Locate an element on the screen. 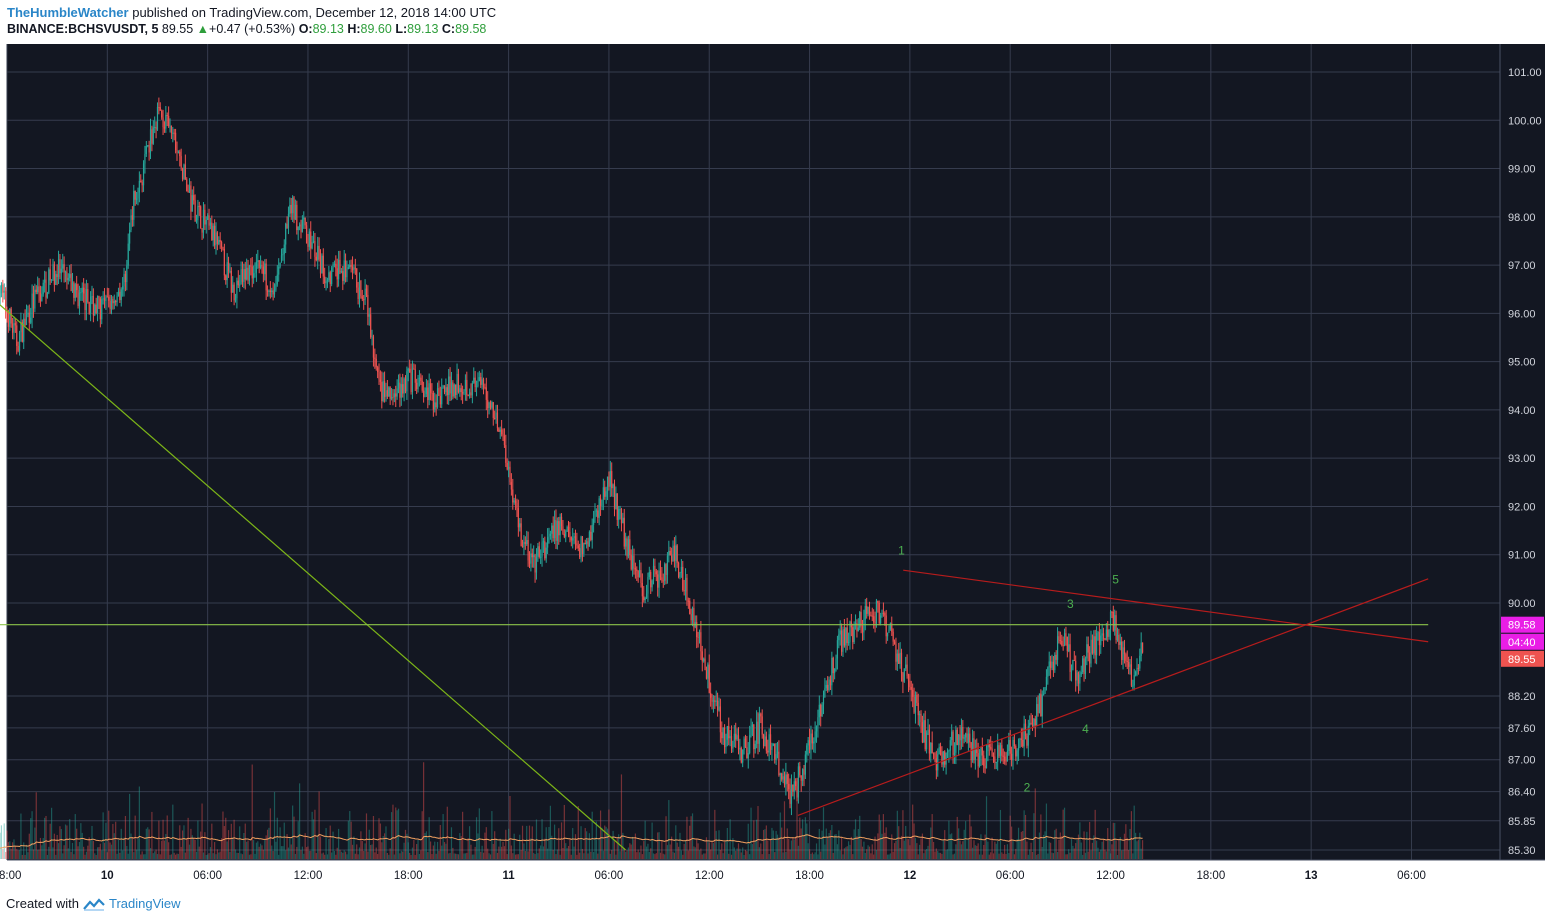 This screenshot has width=1551, height=922. author-link: TheHumbleWatcher is located at coordinates (68, 12).